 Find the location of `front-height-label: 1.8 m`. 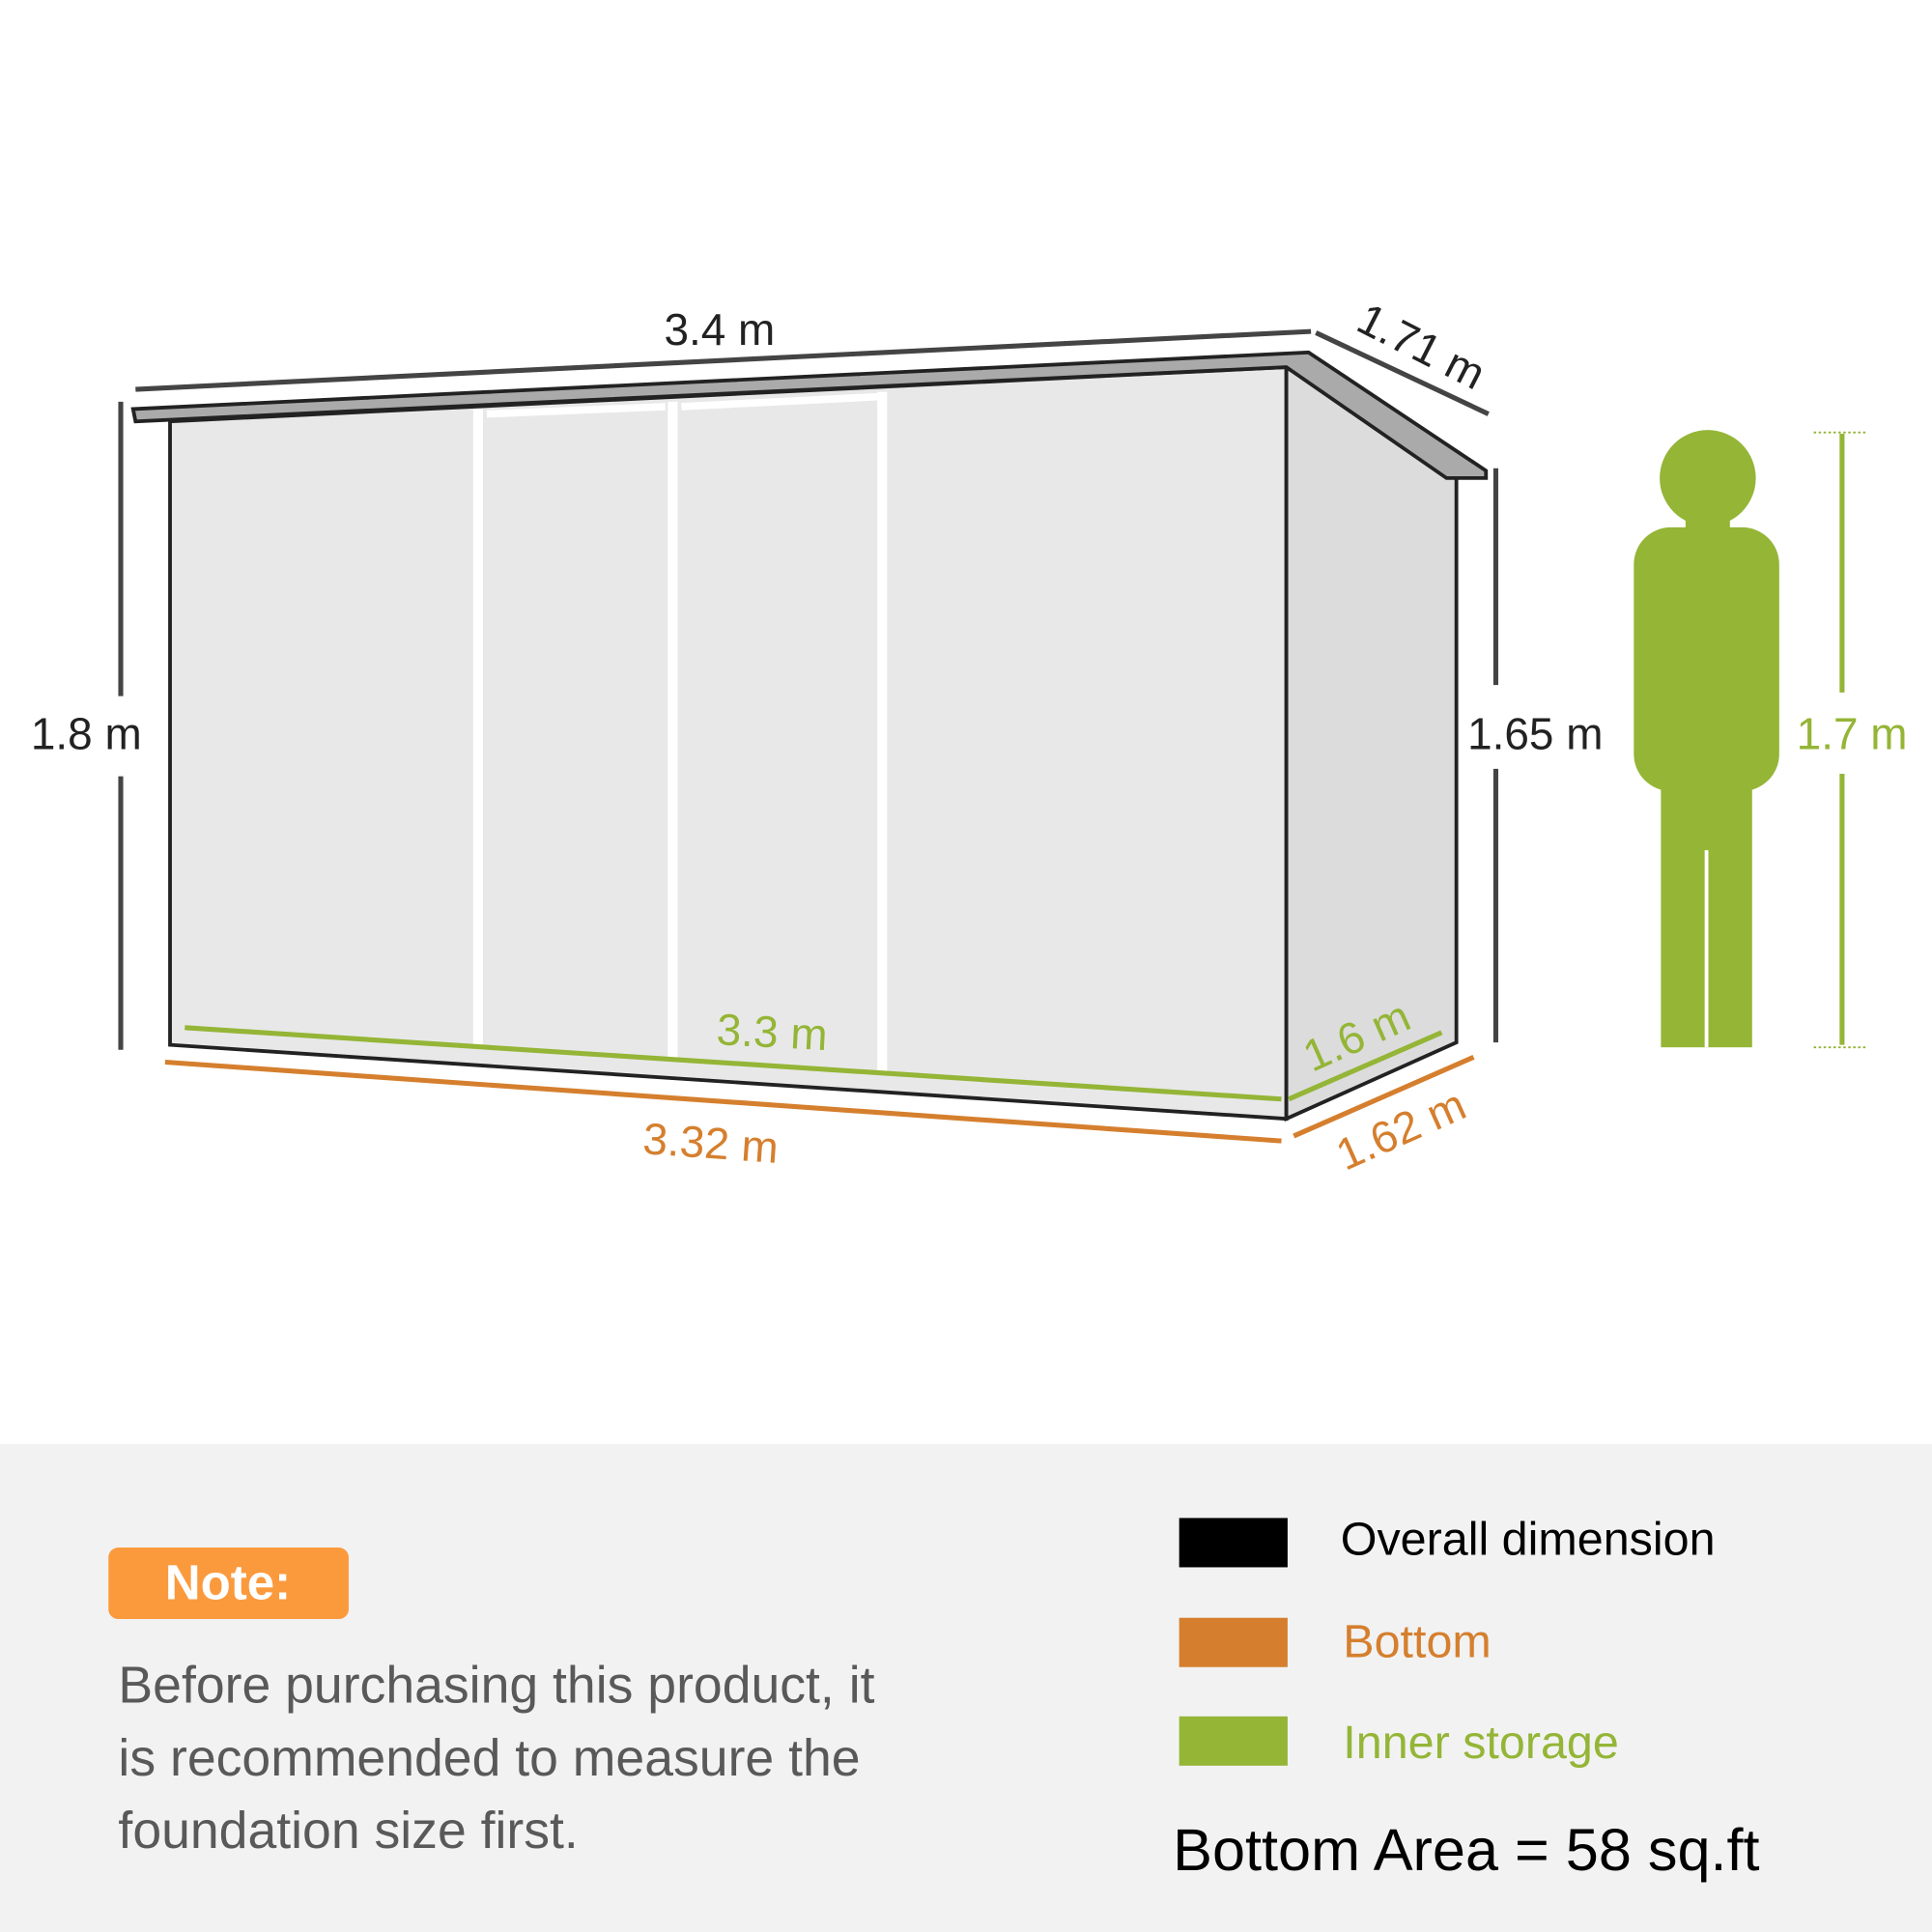

front-height-label: 1.8 m is located at coordinates (86, 734).